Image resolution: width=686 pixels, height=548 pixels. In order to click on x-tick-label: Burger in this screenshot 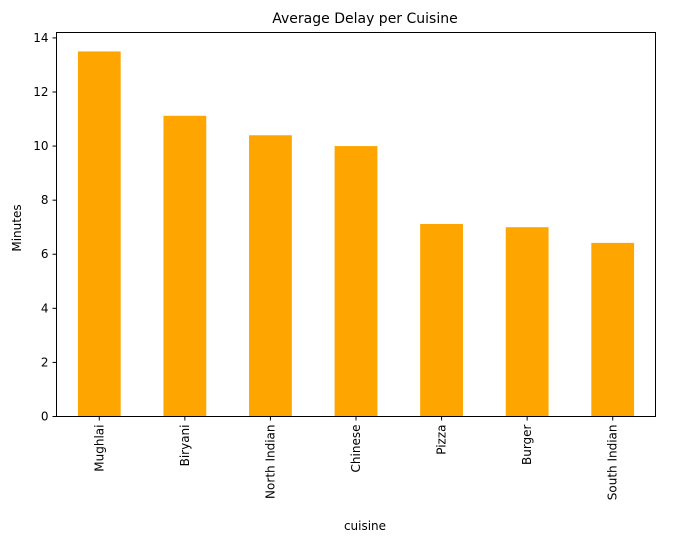, I will do `click(527, 444)`.